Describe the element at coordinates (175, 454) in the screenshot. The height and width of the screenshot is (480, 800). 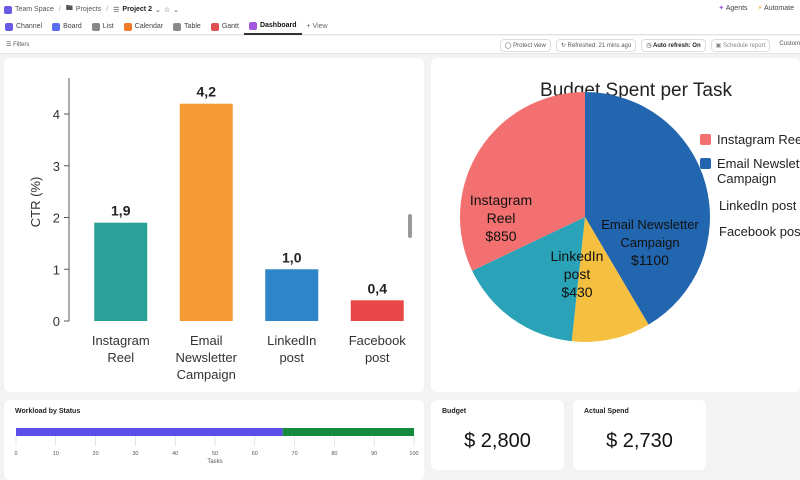
I see `workload-tick-label: 40` at that location.